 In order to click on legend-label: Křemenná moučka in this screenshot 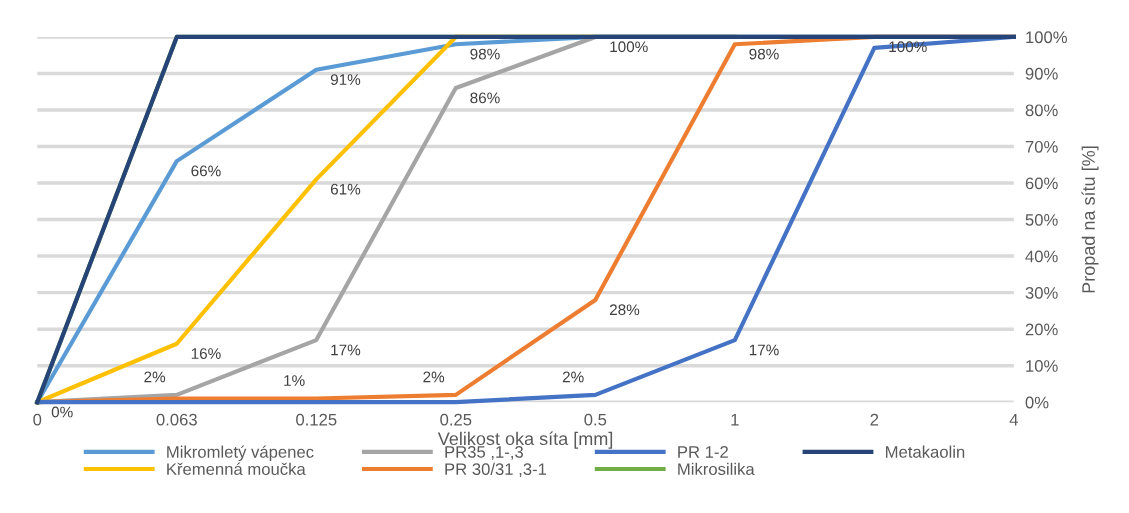, I will do `click(236, 469)`.